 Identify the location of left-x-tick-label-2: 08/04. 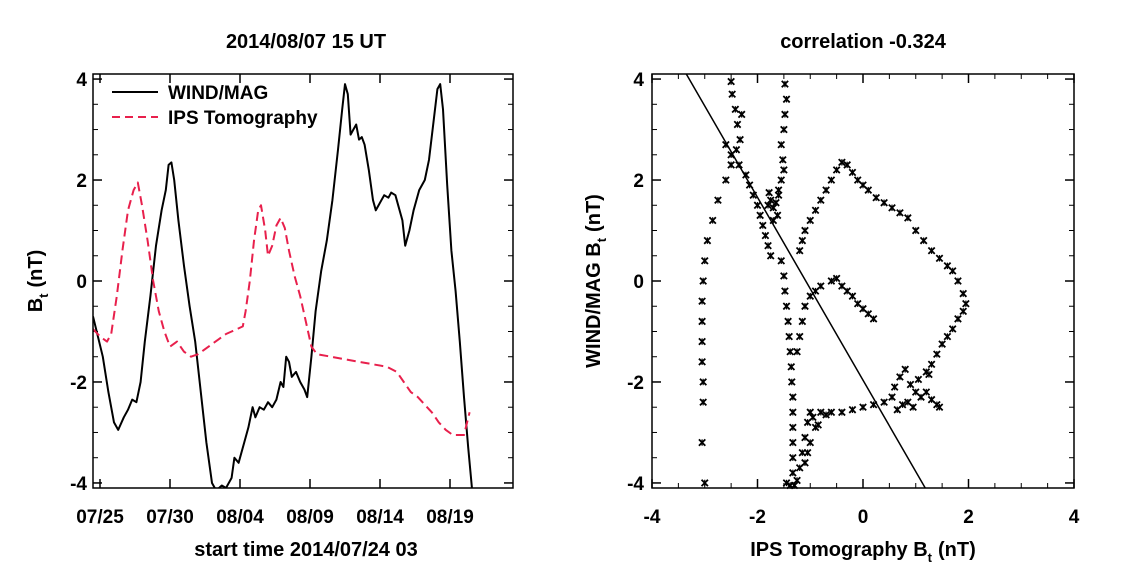
(240, 517).